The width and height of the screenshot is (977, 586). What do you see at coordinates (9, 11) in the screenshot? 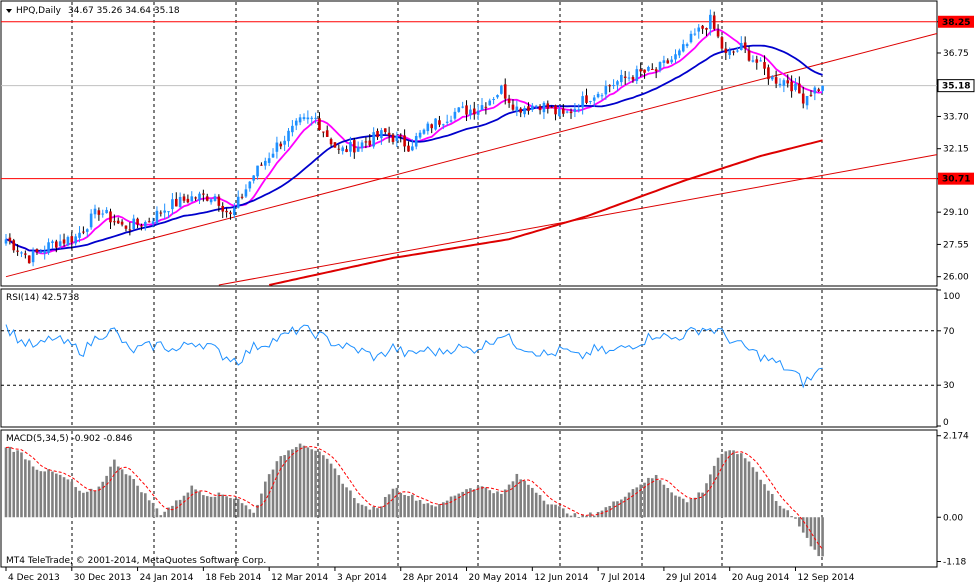
I see `dropdown-triangle-icon` at bounding box center [9, 11].